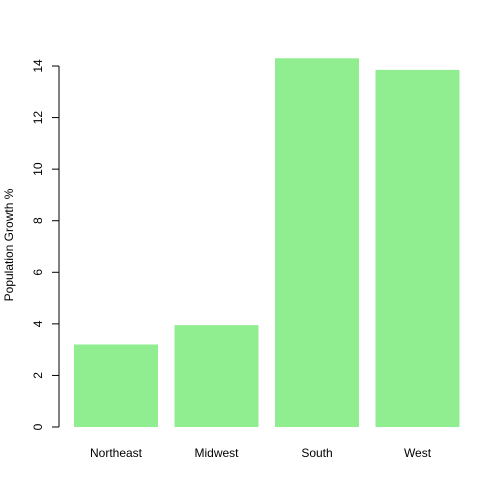 This screenshot has height=504, width=504. What do you see at coordinates (45, 244) in the screenshot?
I see `y-axis: 0 2 4 6 8 10 12 14` at bounding box center [45, 244].